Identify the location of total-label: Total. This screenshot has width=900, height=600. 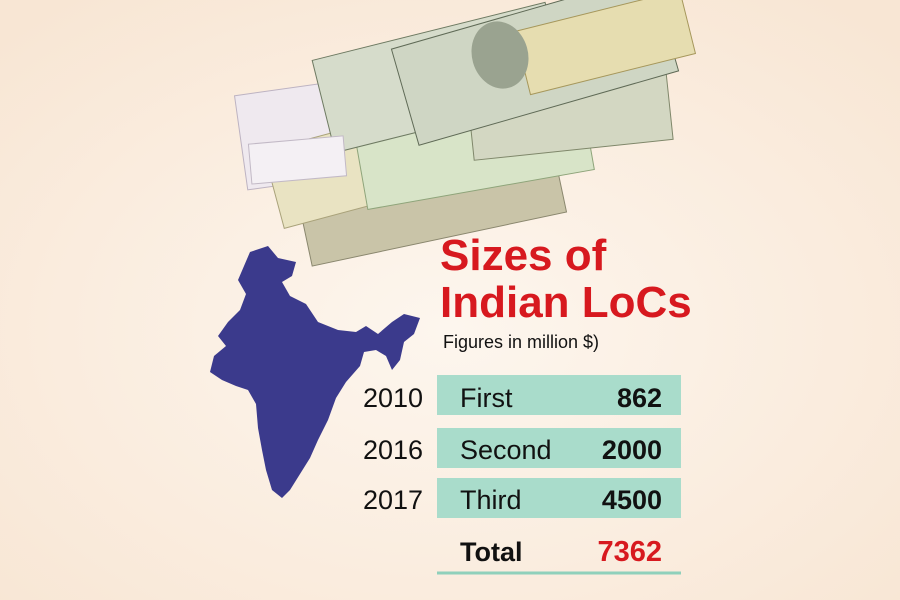
(491, 552).